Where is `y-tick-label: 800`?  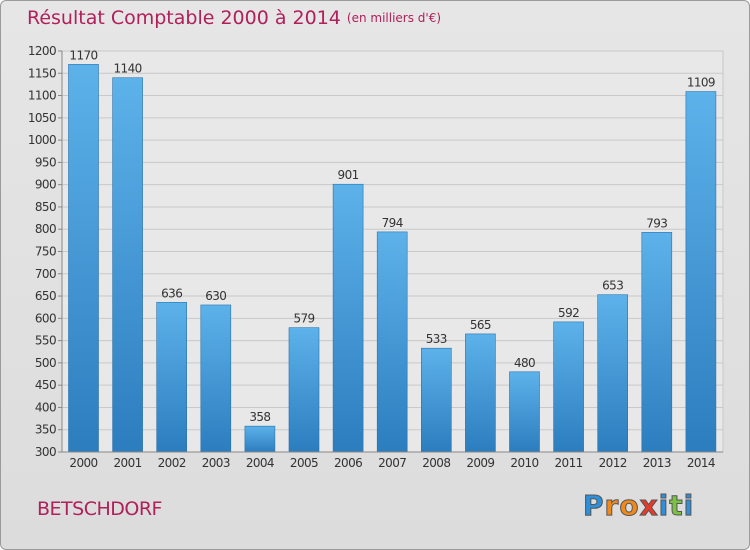
y-tick-label: 800 is located at coordinates (45, 229).